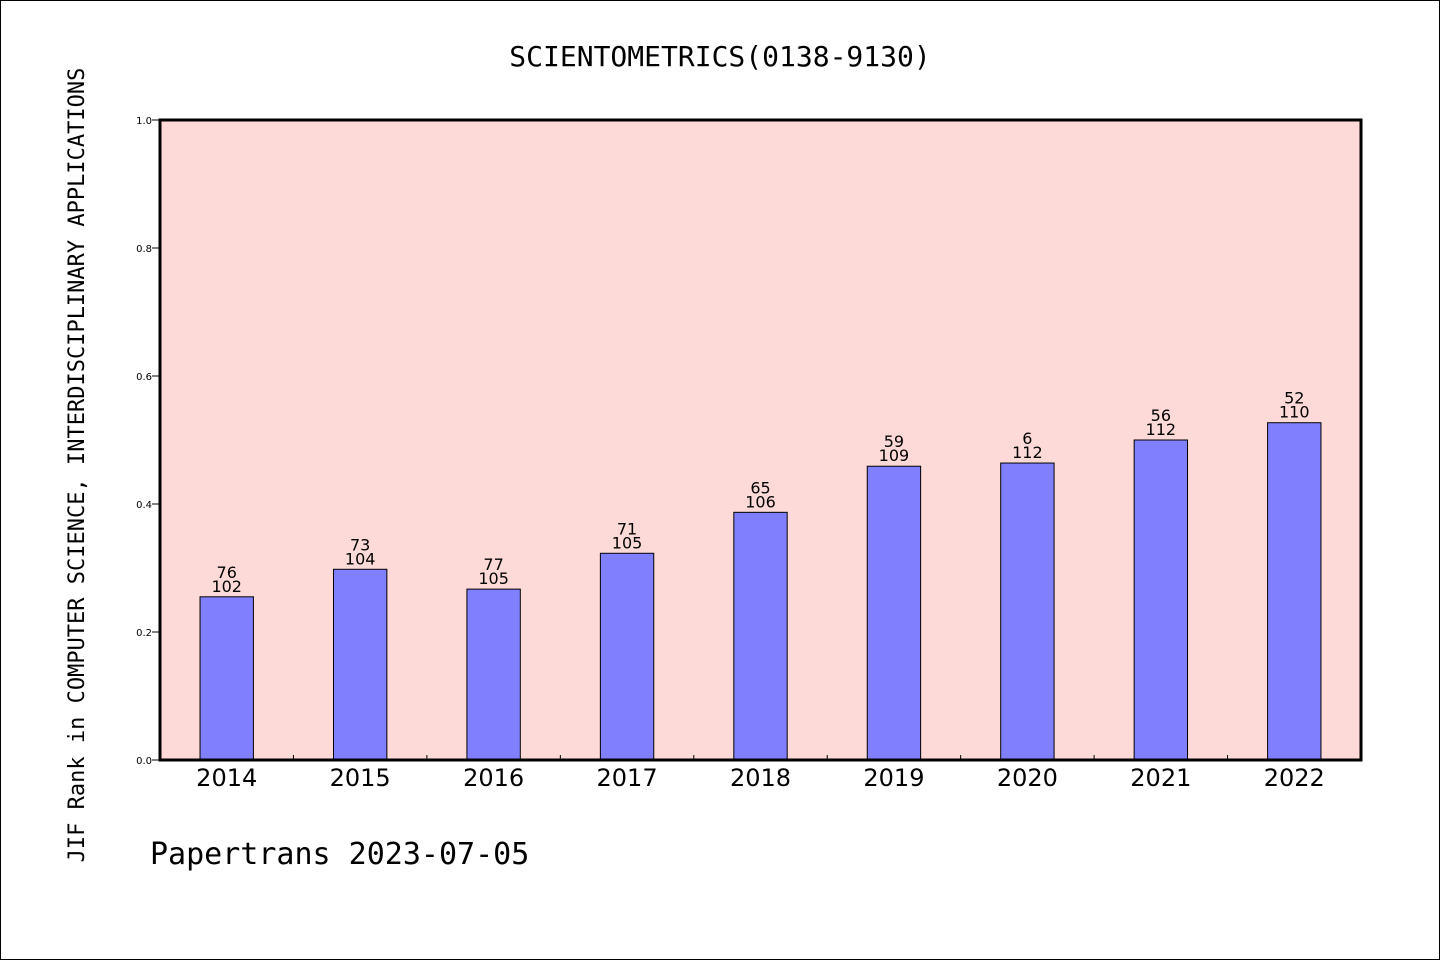 The width and height of the screenshot is (1440, 960). What do you see at coordinates (1027, 611) in the screenshot?
I see `bar-2020` at bounding box center [1027, 611].